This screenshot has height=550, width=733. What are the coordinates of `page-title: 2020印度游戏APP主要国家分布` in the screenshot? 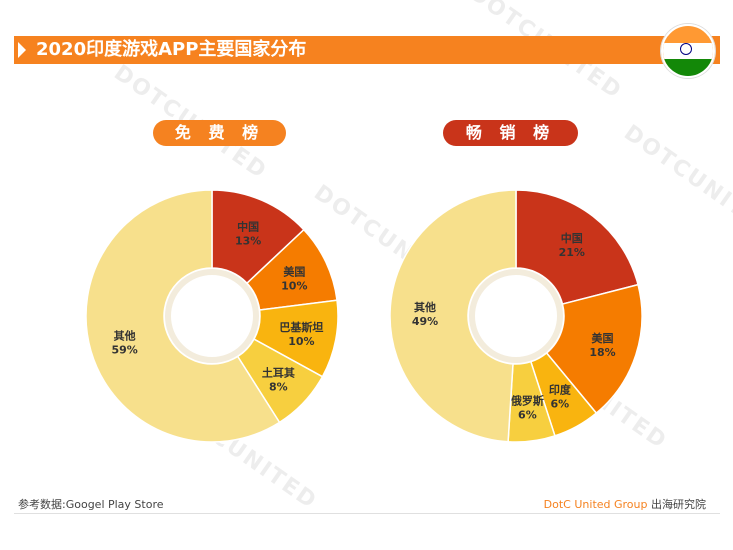 It's located at (171, 49).